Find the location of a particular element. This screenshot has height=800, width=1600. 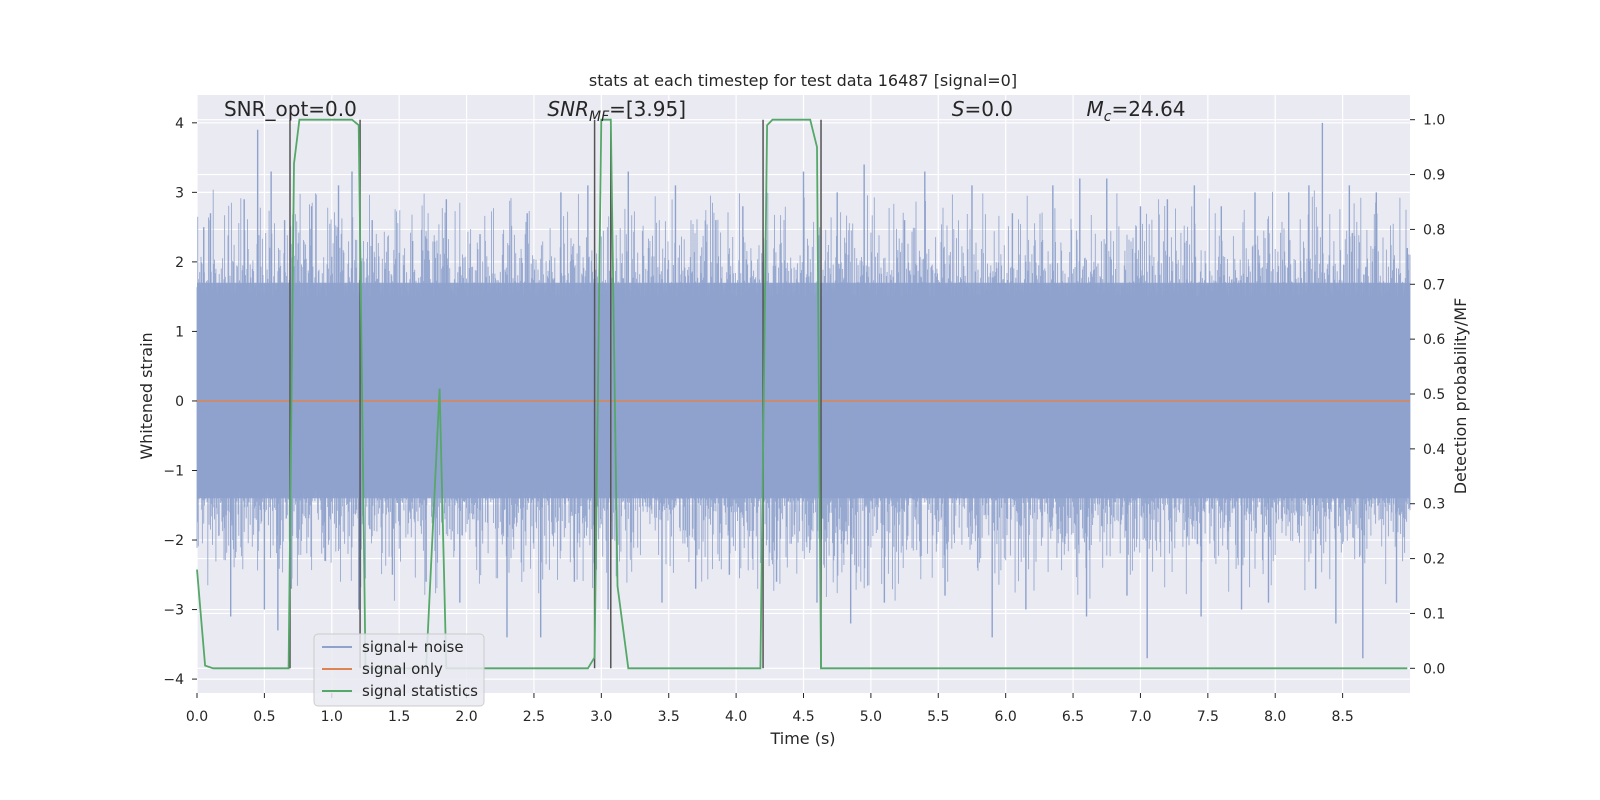

y2-tick-label: 1.0 is located at coordinates (1434, 121).